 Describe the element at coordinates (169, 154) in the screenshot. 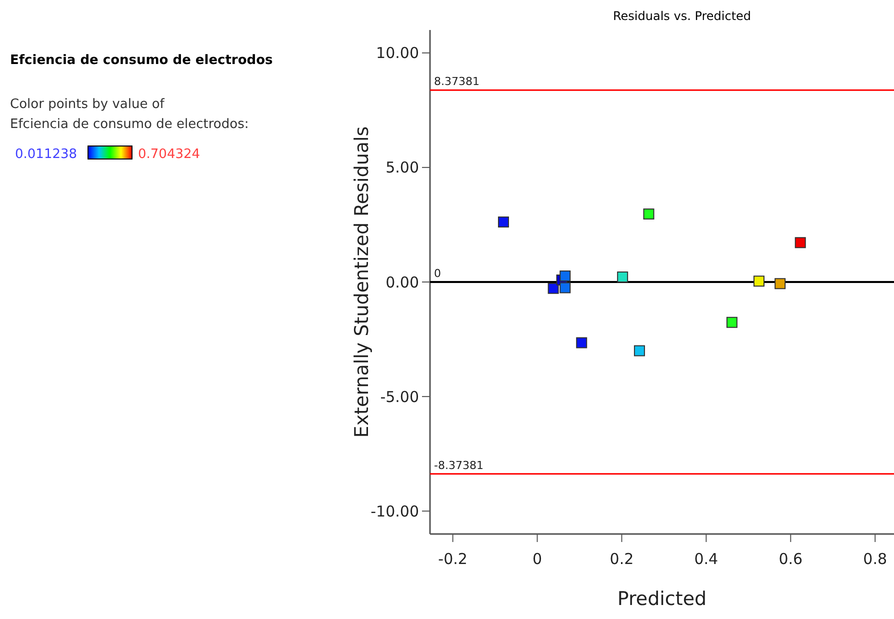

I see `text: 0.704324` at that location.